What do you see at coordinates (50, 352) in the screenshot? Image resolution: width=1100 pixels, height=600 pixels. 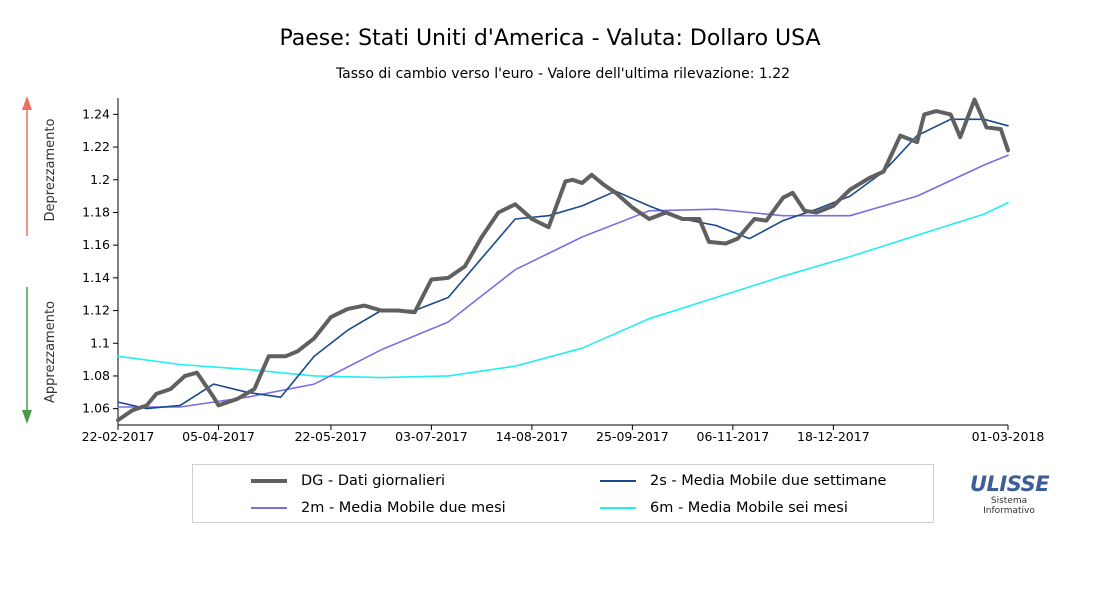 I see `appreciation-label: Apprezzamento` at bounding box center [50, 352].